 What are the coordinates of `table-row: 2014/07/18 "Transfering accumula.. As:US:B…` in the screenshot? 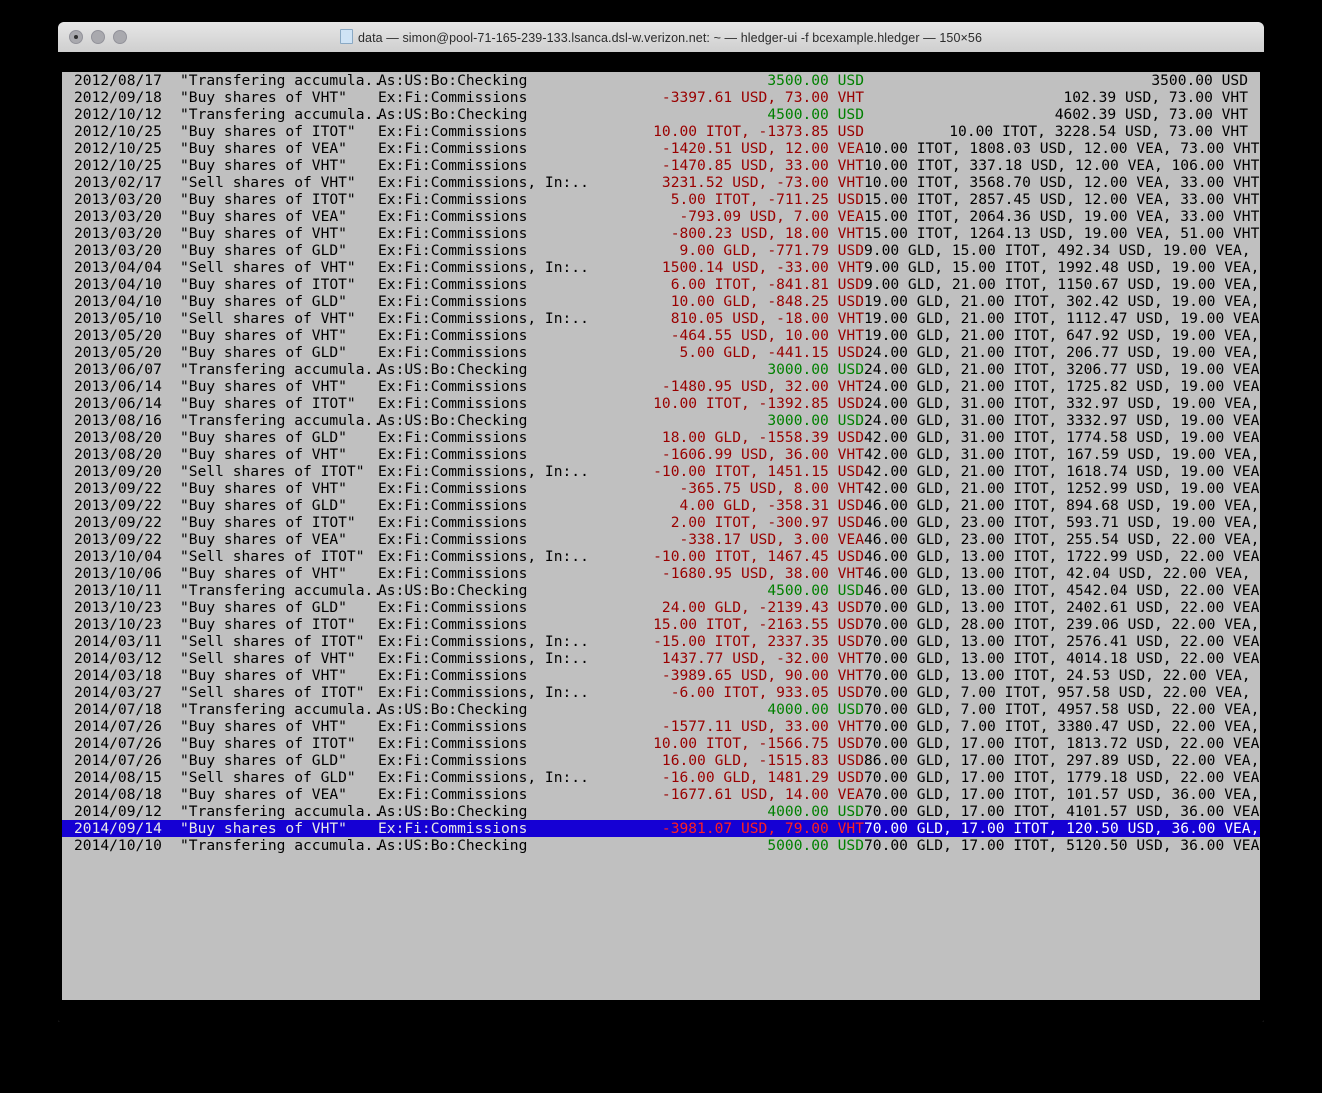 It's located at (661, 709).